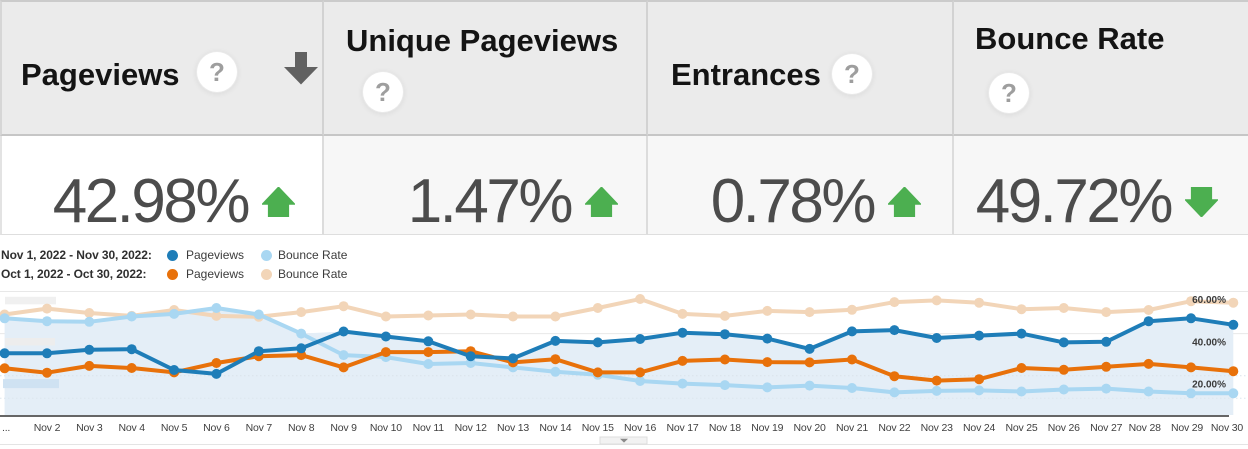 The width and height of the screenshot is (1248, 449). Describe the element at coordinates (682, 428) in the screenshot. I see `svg-text: Nov 17` at that location.